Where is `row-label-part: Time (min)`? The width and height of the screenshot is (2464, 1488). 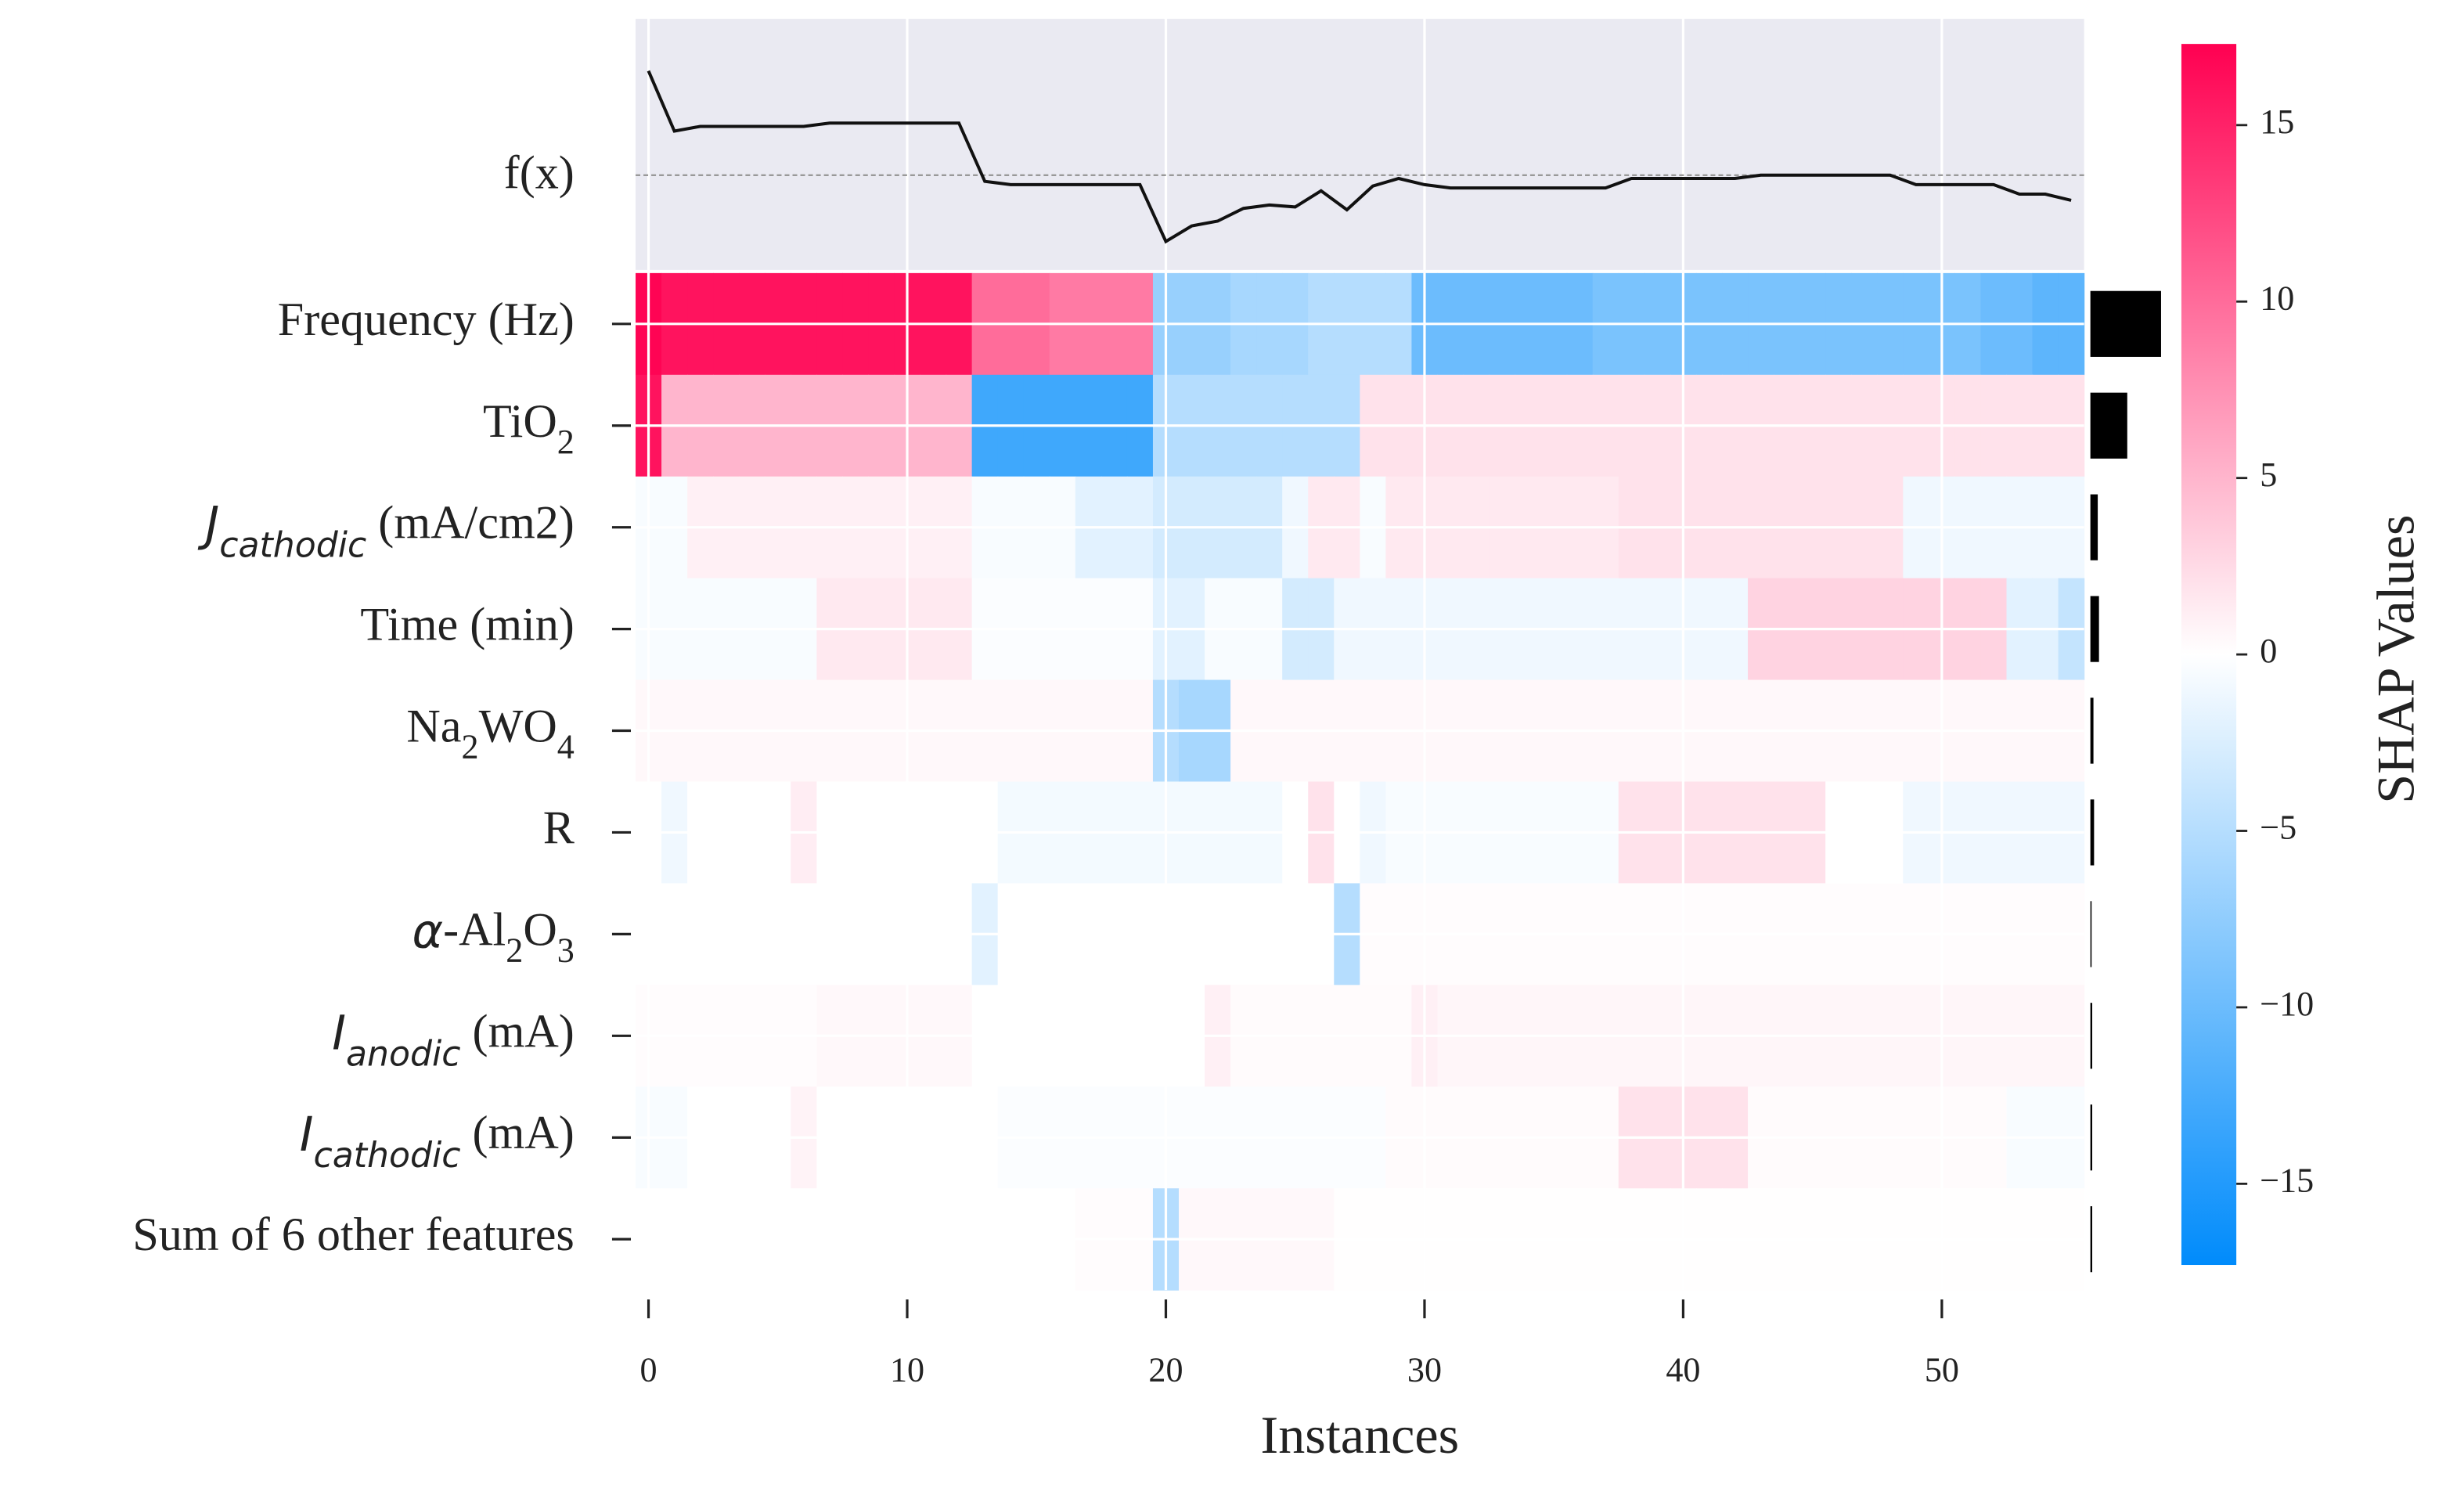
row-label-part: Time (min) is located at coordinates (467, 624).